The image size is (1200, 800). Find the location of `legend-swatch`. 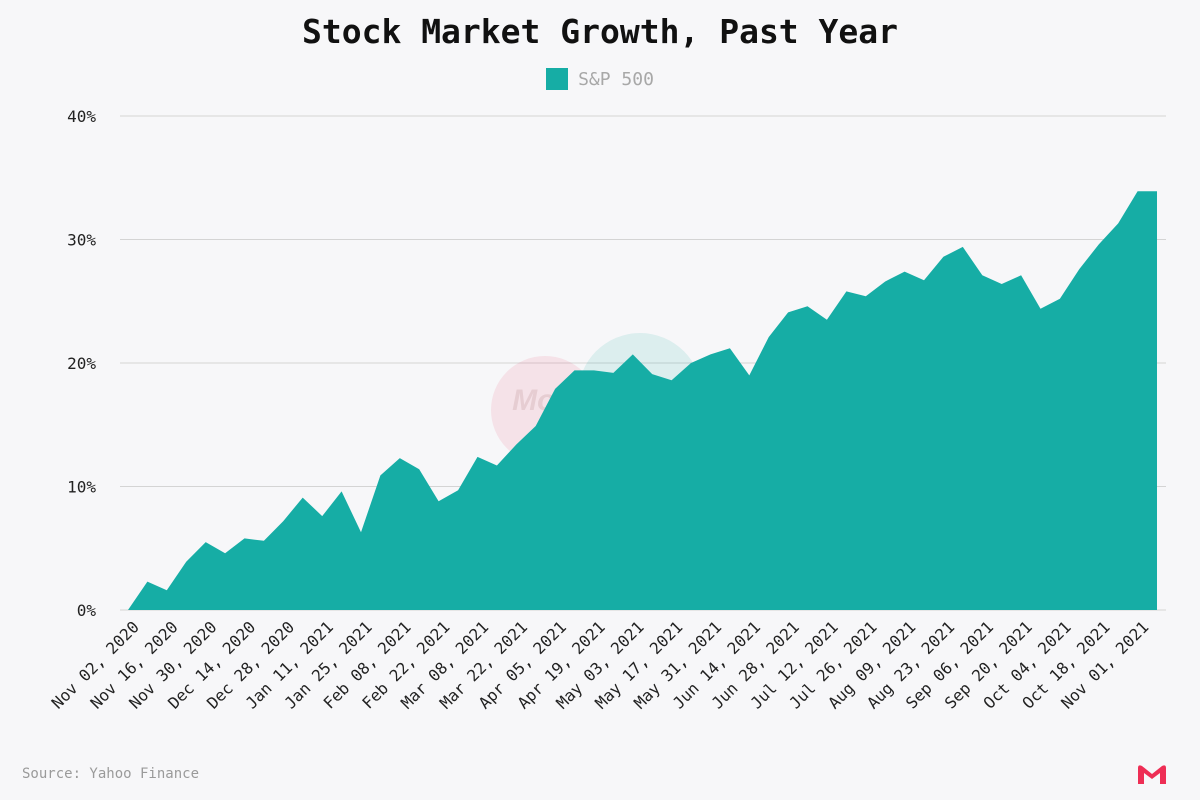

legend-swatch is located at coordinates (557, 79).